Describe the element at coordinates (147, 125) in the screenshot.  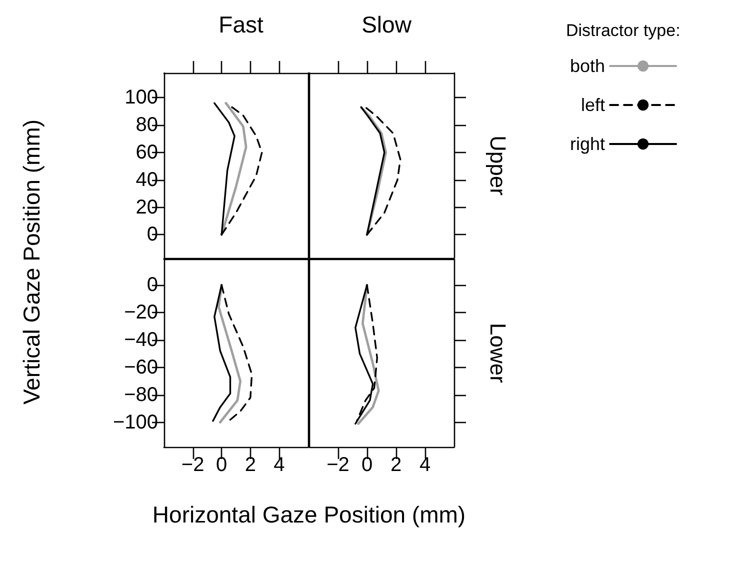
I see `y-tick-label: 80` at that location.